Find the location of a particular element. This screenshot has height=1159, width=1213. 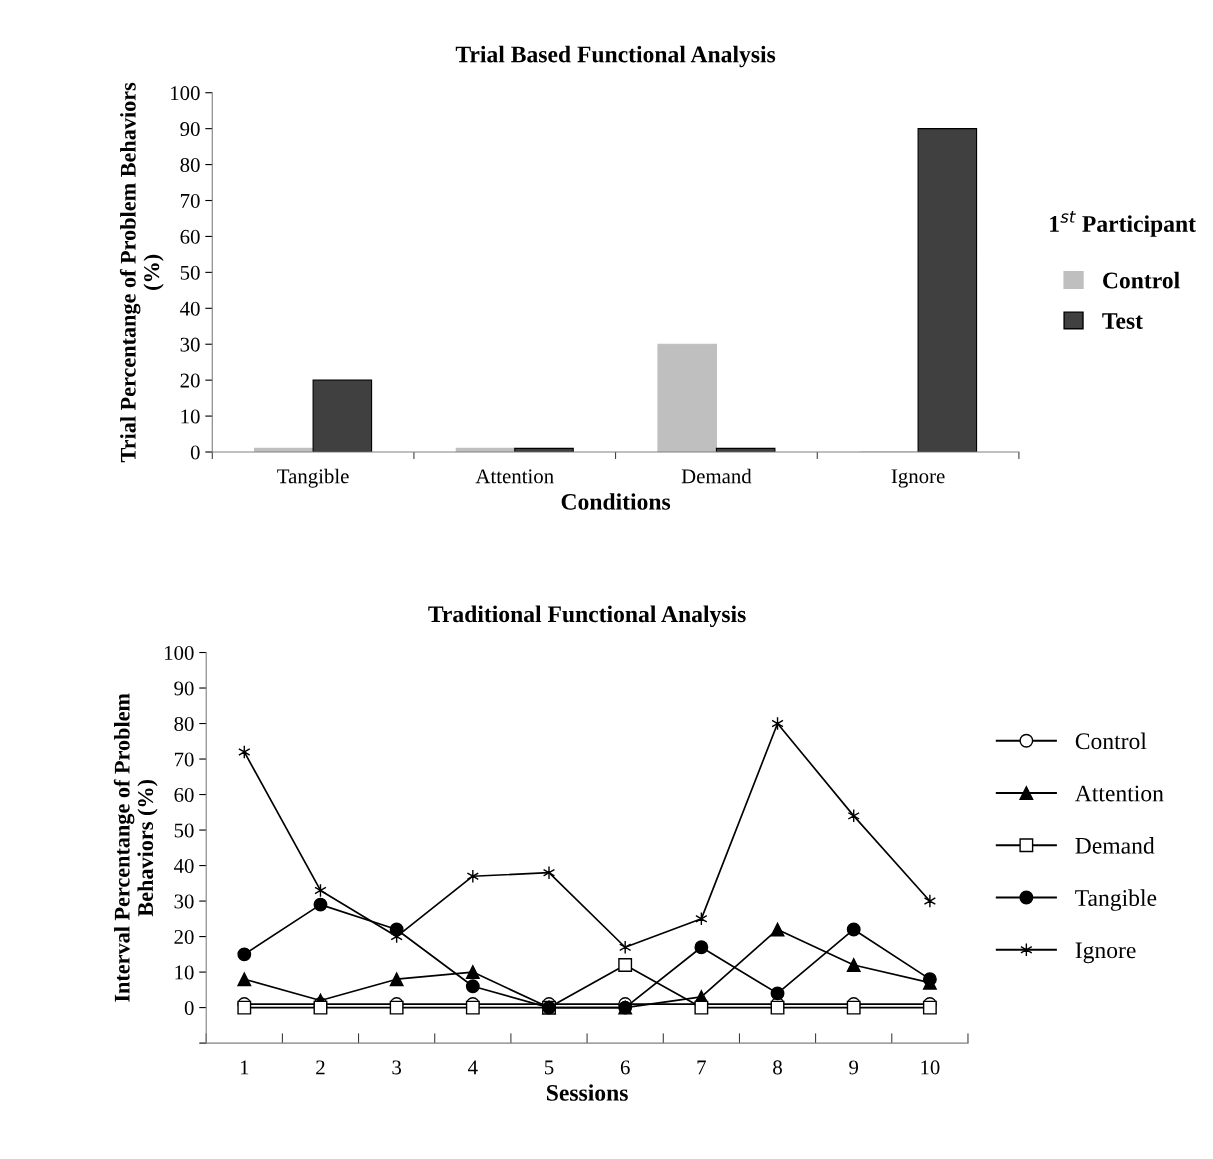

x-tick-label: 8 is located at coordinates (777, 1067).